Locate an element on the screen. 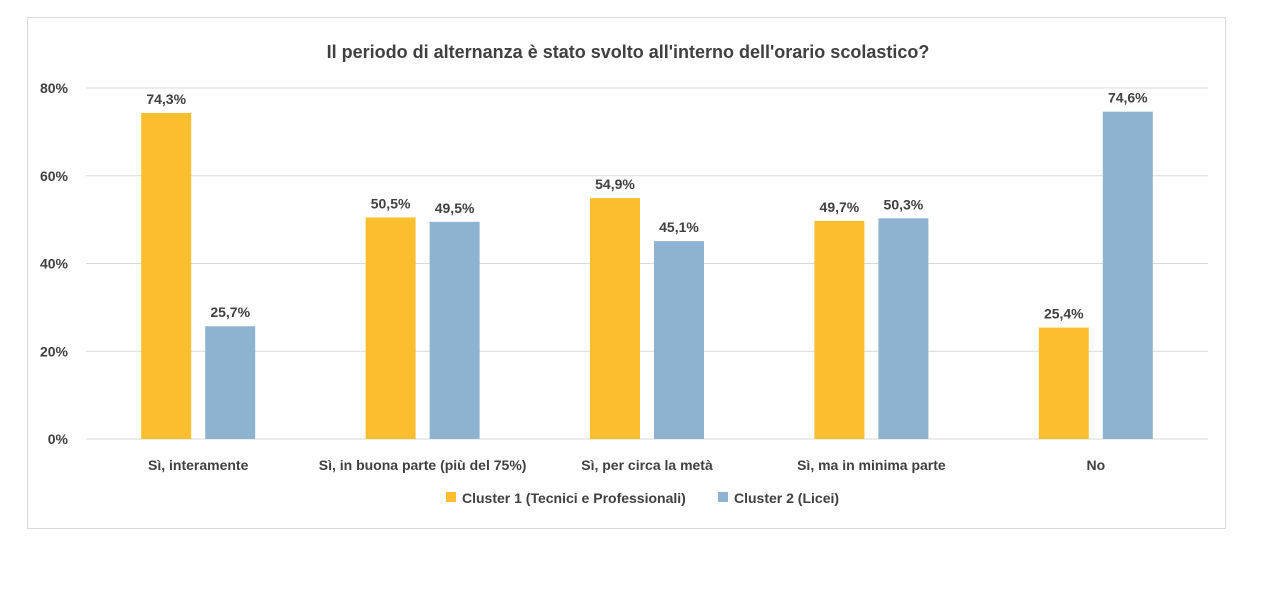  x-tick-label: Sì, ma in minima parte is located at coordinates (871, 465).